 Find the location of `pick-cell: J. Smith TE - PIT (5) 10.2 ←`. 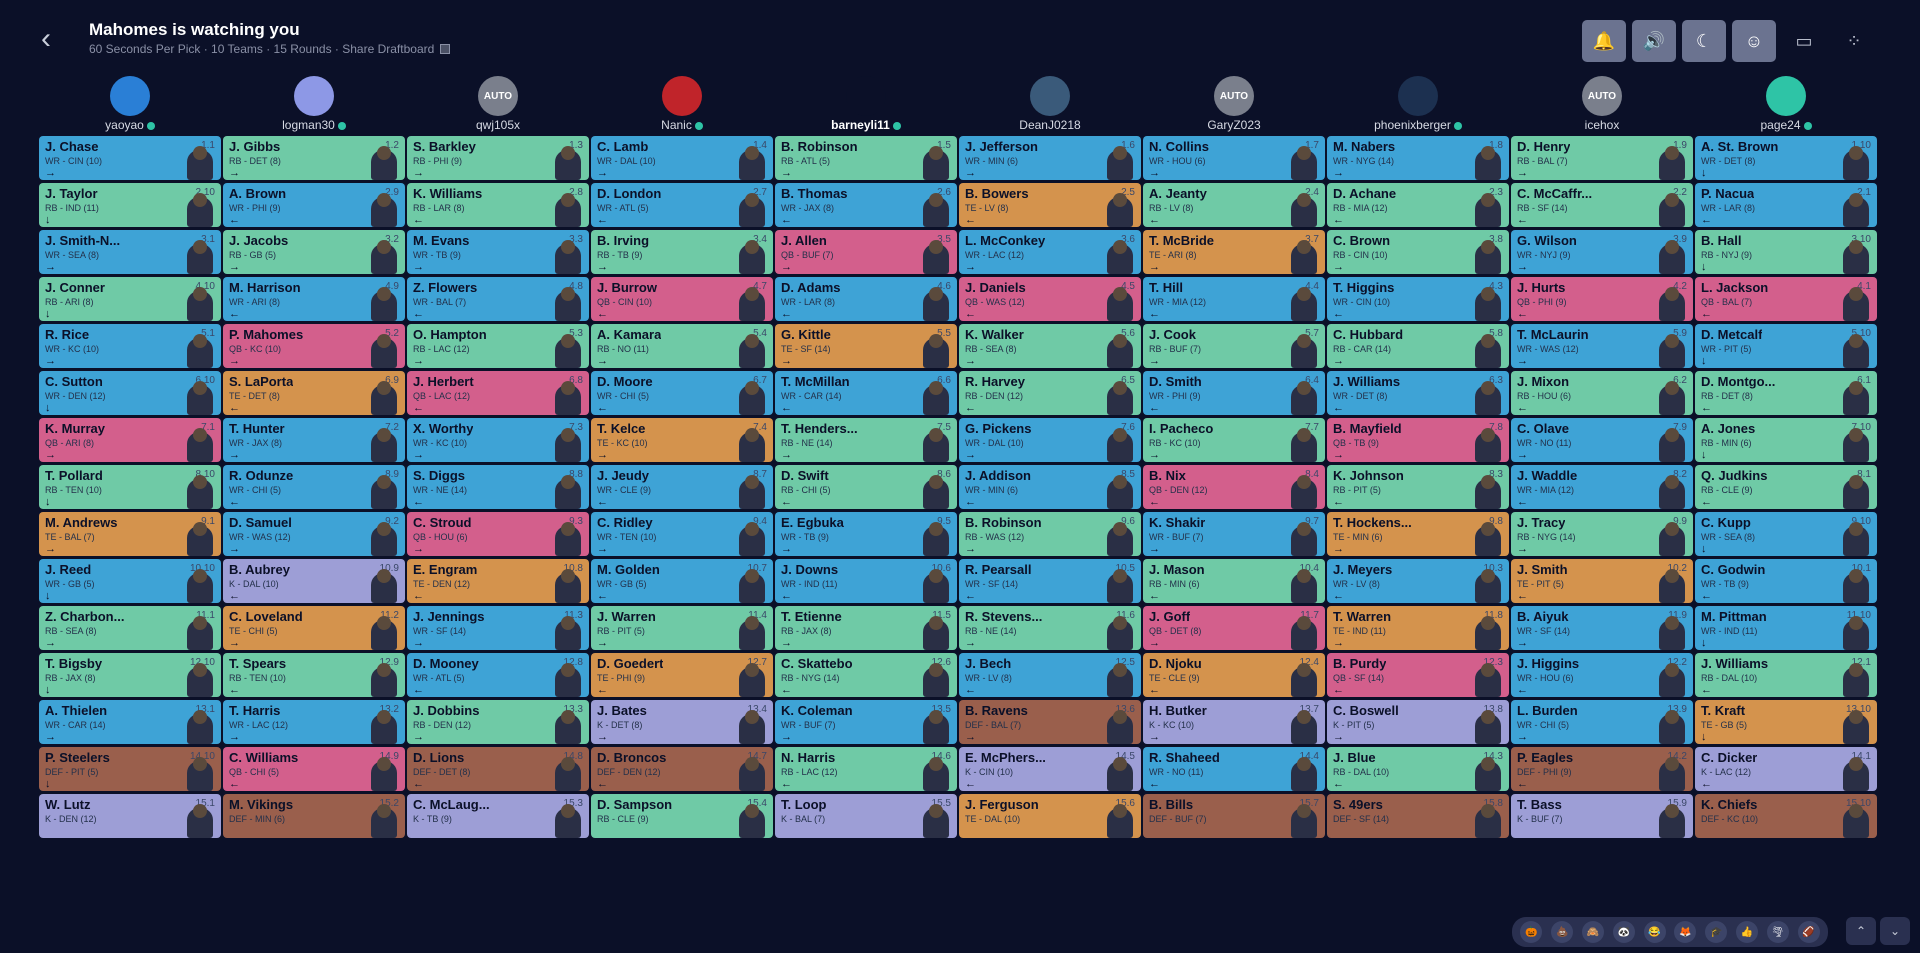

pick-cell: J. Smith TE - PIT (5) 10.2 ← is located at coordinates (1602, 581).